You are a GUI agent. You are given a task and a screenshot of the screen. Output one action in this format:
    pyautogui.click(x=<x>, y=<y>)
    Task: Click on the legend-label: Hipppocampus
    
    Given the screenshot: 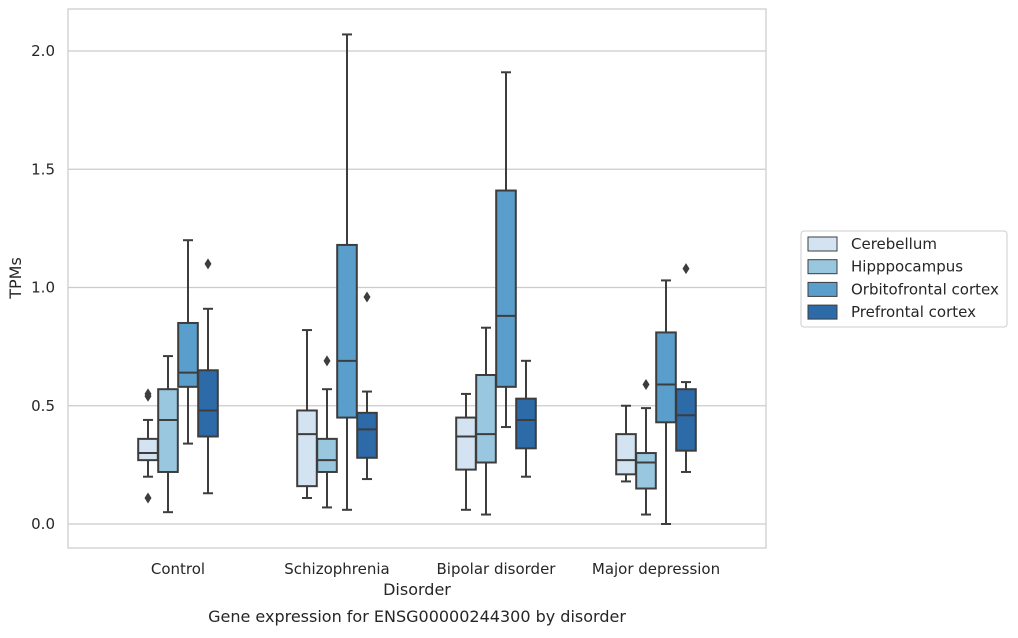 What is the action you would take?
    pyautogui.click(x=907, y=267)
    